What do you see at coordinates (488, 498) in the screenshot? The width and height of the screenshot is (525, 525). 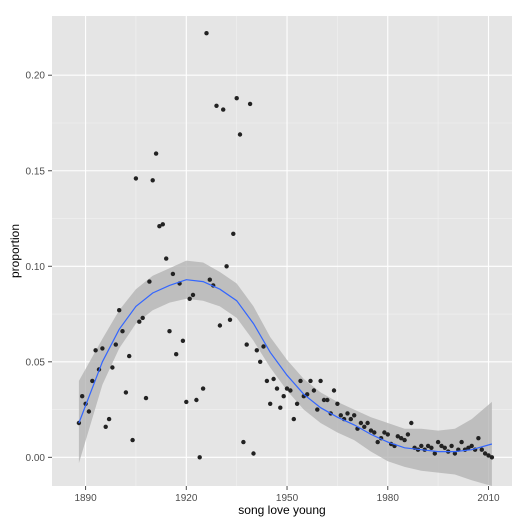 I see `x-tick-label: 2010` at bounding box center [488, 498].